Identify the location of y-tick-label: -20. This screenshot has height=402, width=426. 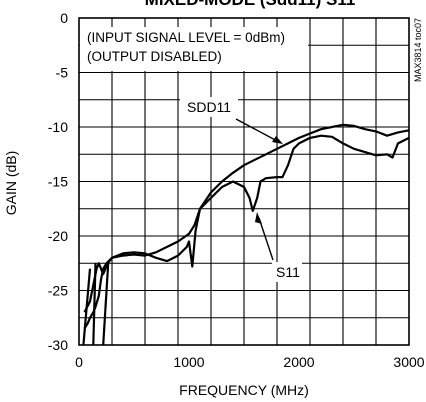
(58, 236).